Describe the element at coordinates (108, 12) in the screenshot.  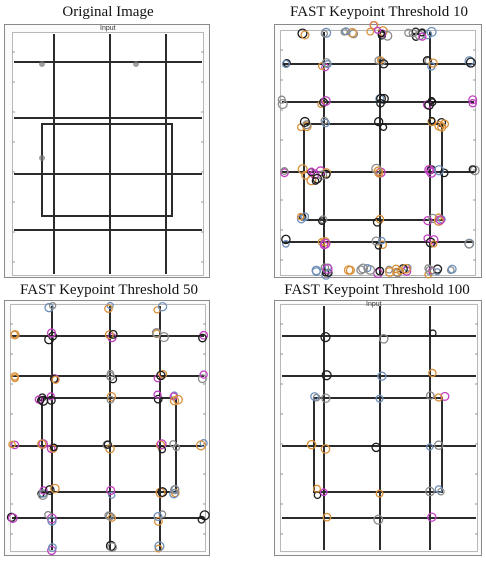
I see `caption-original: Original Image` at that location.